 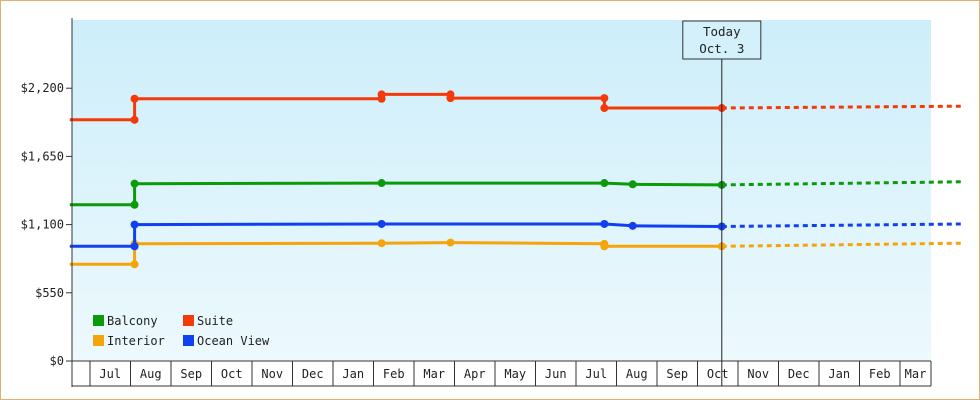 I want to click on y-tick-label: $550, so click(x=49, y=293).